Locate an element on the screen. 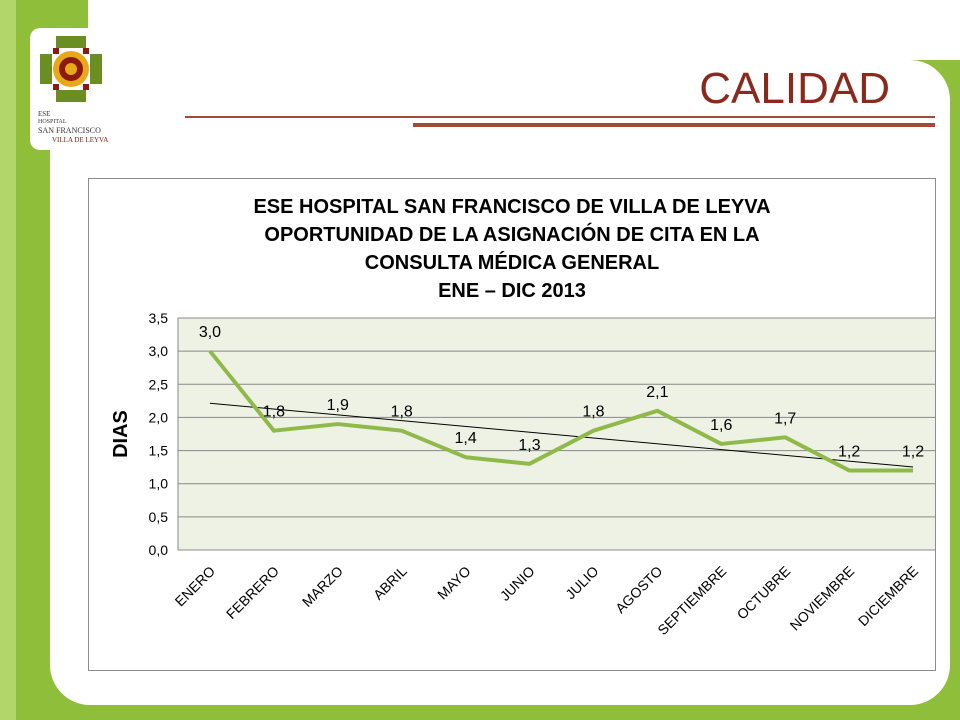 Image resolution: width=960 pixels, height=720 pixels. trend-line is located at coordinates (561, 435).